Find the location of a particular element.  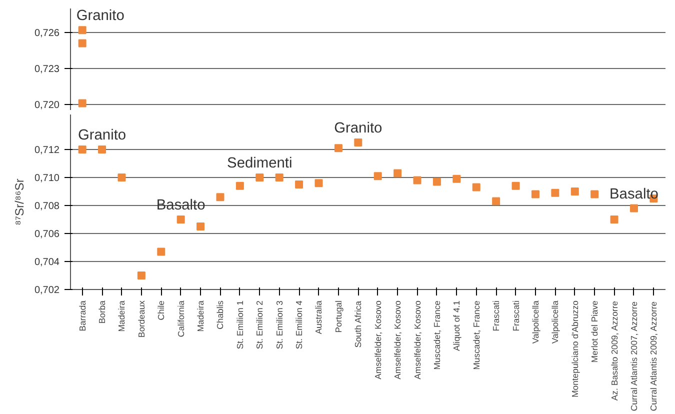

annotation: Basalto is located at coordinates (634, 194).